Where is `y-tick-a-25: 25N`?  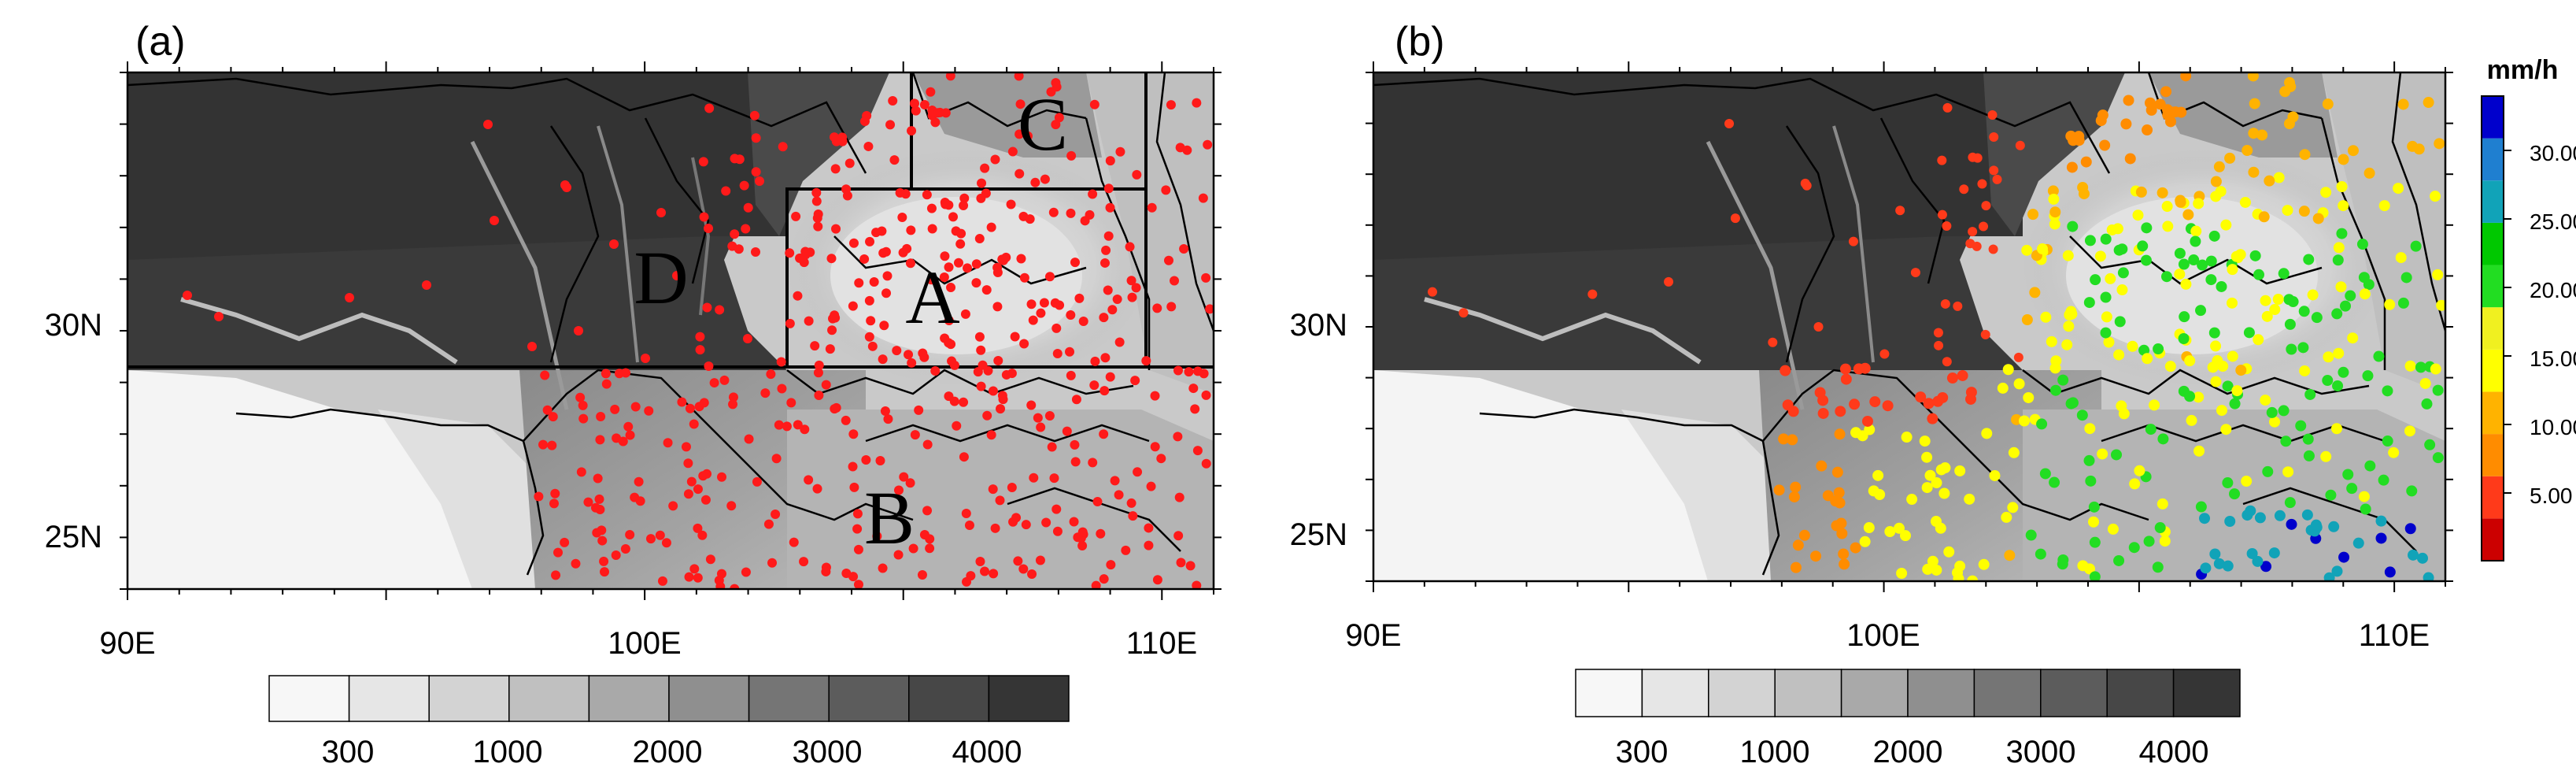
y-tick-a-25: 25N is located at coordinates (73, 537).